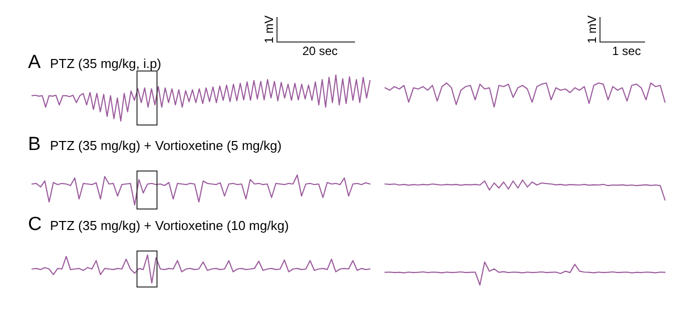 This screenshot has height=325, width=700. What do you see at coordinates (35, 224) in the screenshot?
I see `chart-title: C` at bounding box center [35, 224].